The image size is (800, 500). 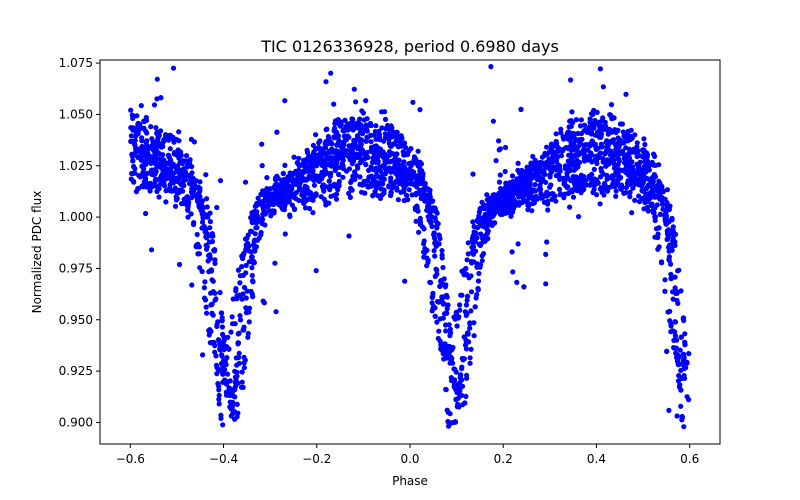 What do you see at coordinates (76, 371) in the screenshot?
I see `y-tick-label: 0.925` at bounding box center [76, 371].